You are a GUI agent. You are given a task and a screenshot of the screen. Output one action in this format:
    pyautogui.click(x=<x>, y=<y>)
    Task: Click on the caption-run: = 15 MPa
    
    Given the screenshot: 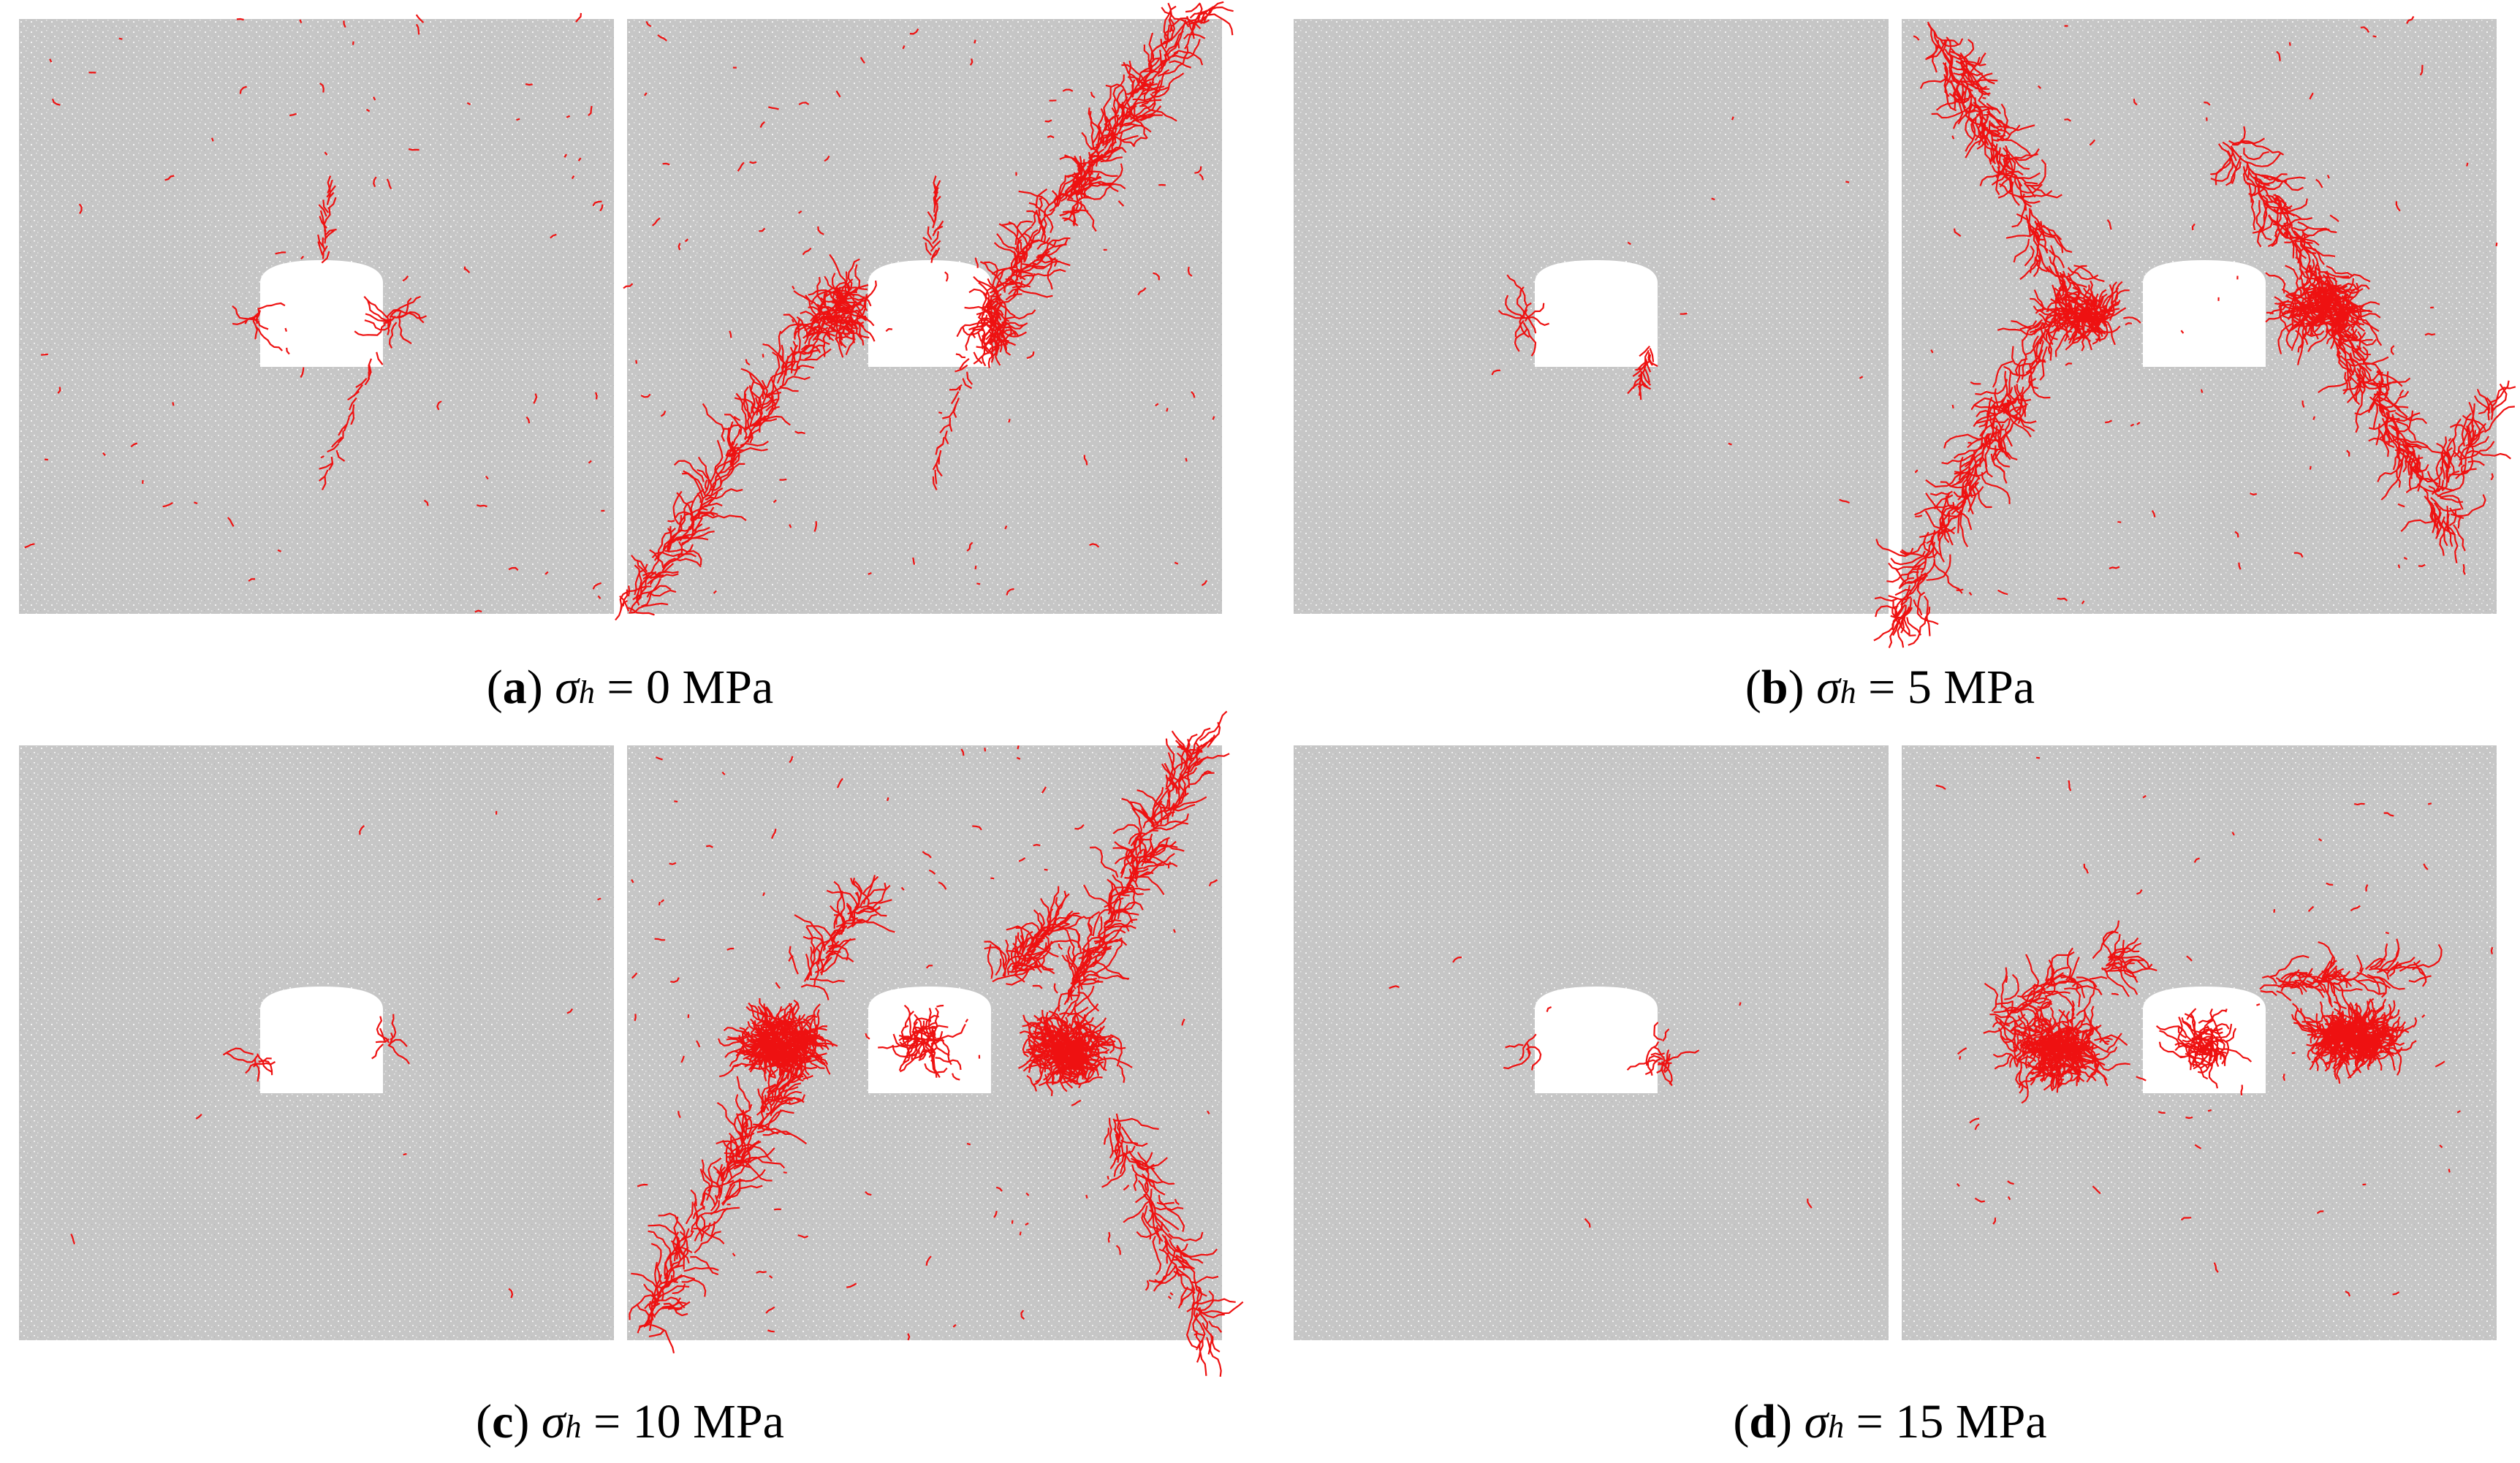 What is the action you would take?
    pyautogui.click(x=1945, y=1421)
    